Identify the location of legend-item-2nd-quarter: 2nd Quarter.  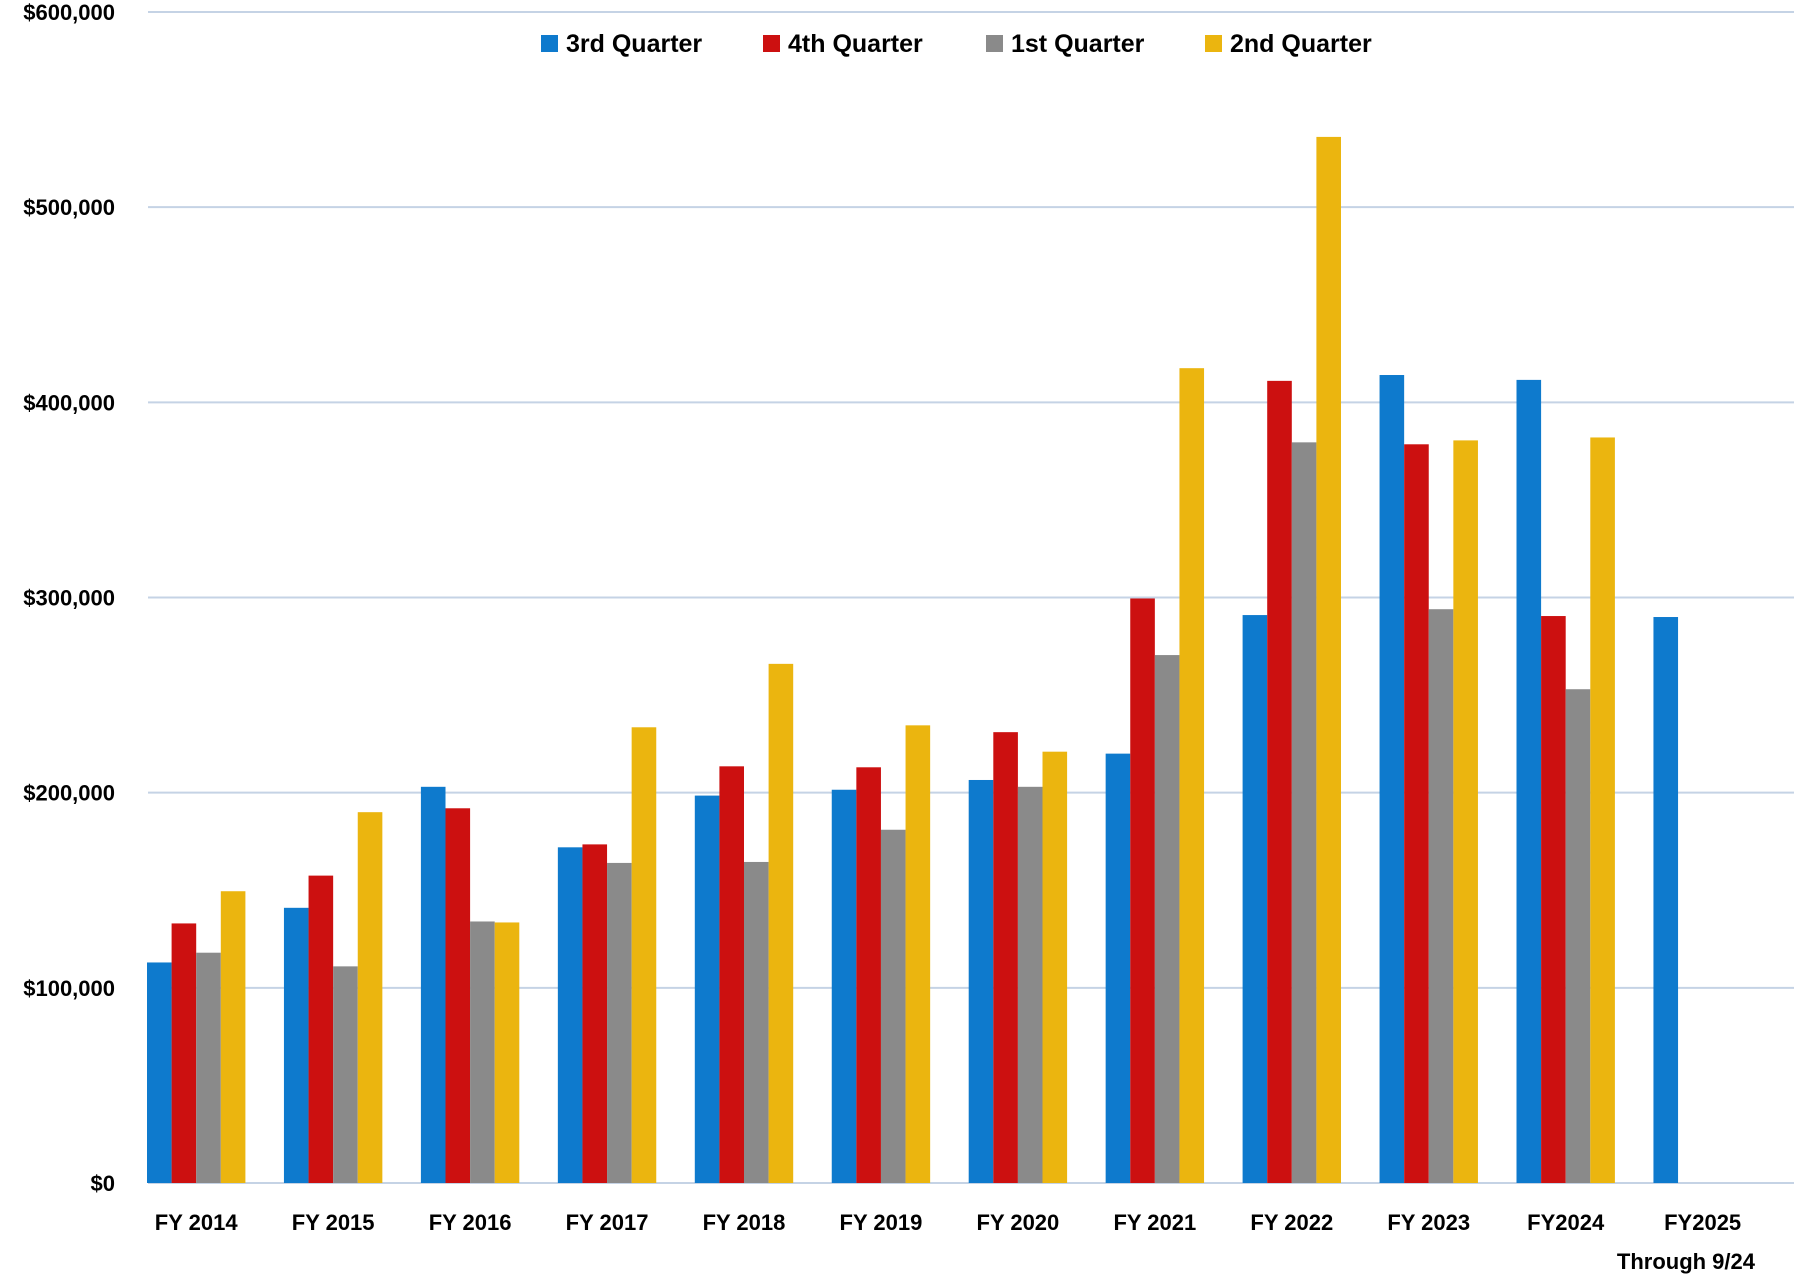
(1288, 44).